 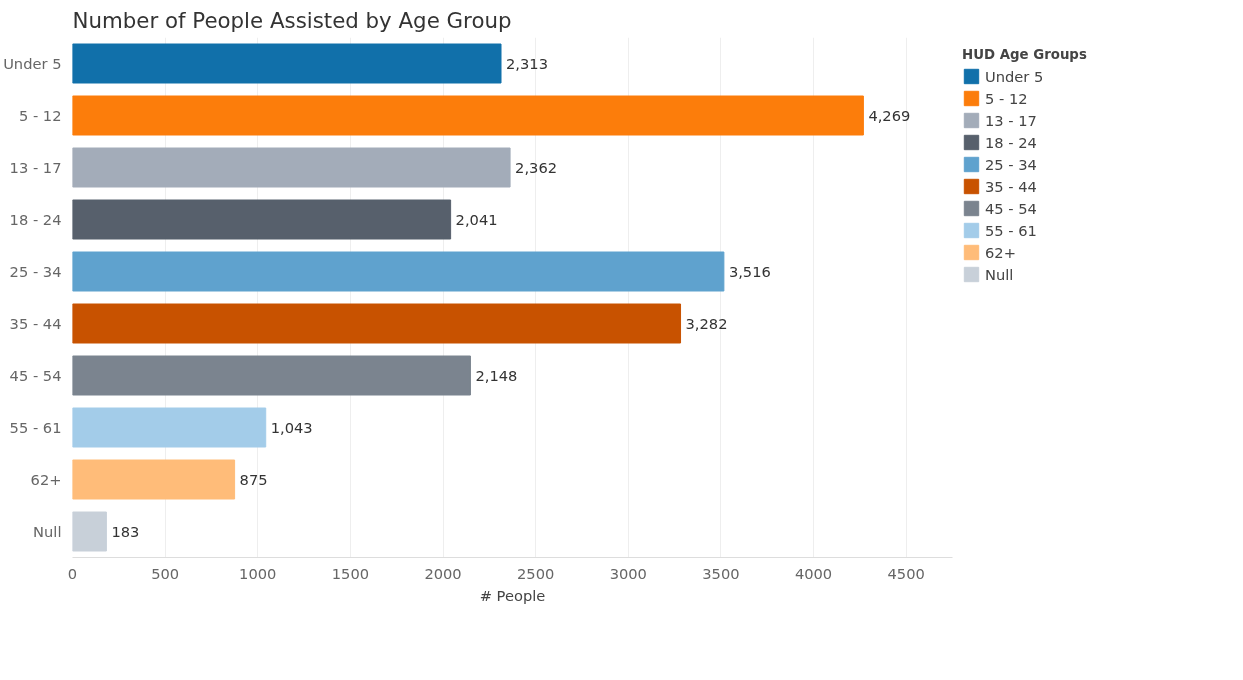 What do you see at coordinates (40, 115) in the screenshot?
I see `y-tick-label: 5 - 12` at bounding box center [40, 115].